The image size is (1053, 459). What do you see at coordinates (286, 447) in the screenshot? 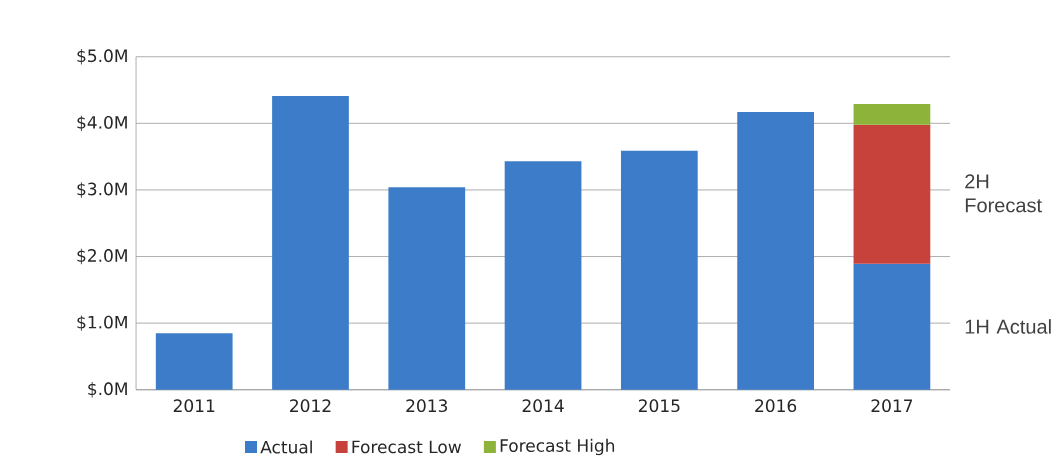
I see `legend-label: Actual` at bounding box center [286, 447].